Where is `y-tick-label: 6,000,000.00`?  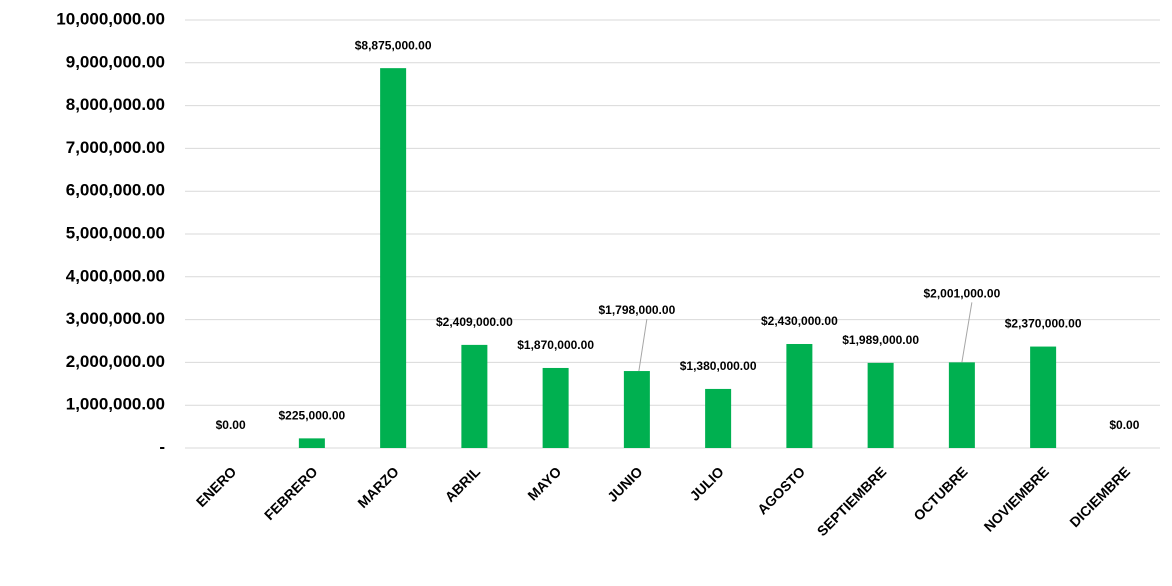
y-tick-label: 6,000,000.00 is located at coordinates (115, 190).